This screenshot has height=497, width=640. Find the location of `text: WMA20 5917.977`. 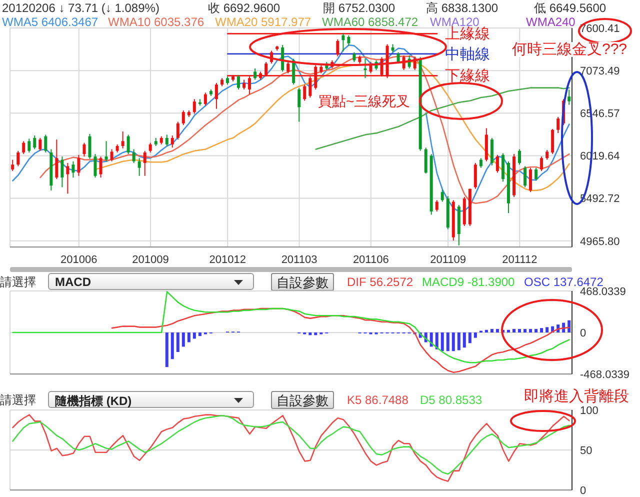

text: WMA20 5917.977 is located at coordinates (263, 22).